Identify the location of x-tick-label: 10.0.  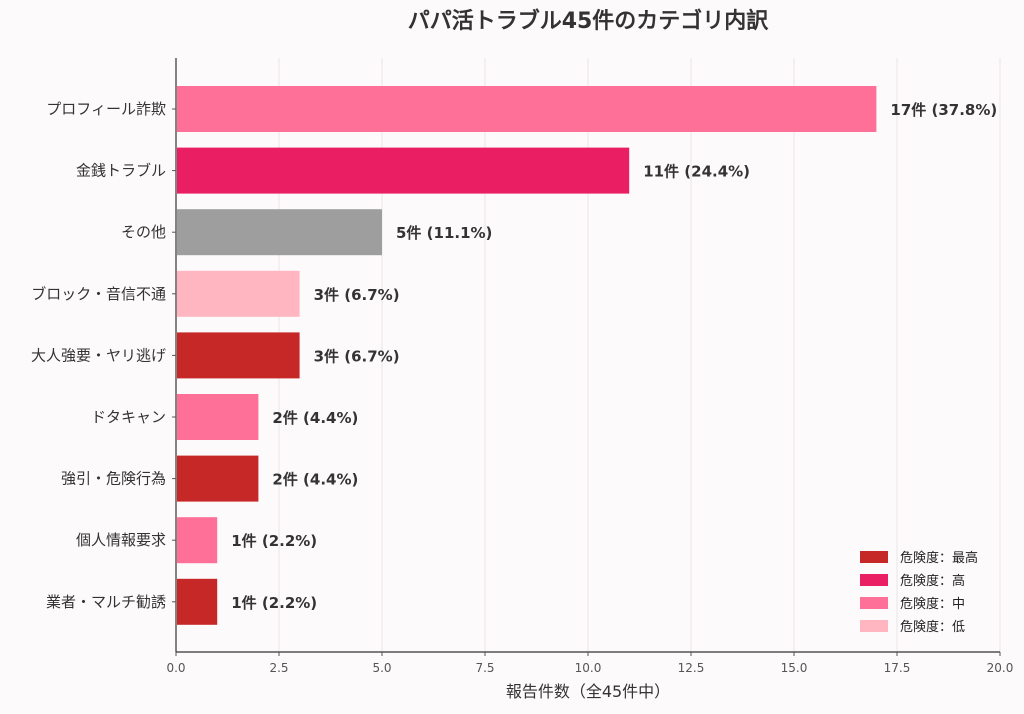
(588, 668).